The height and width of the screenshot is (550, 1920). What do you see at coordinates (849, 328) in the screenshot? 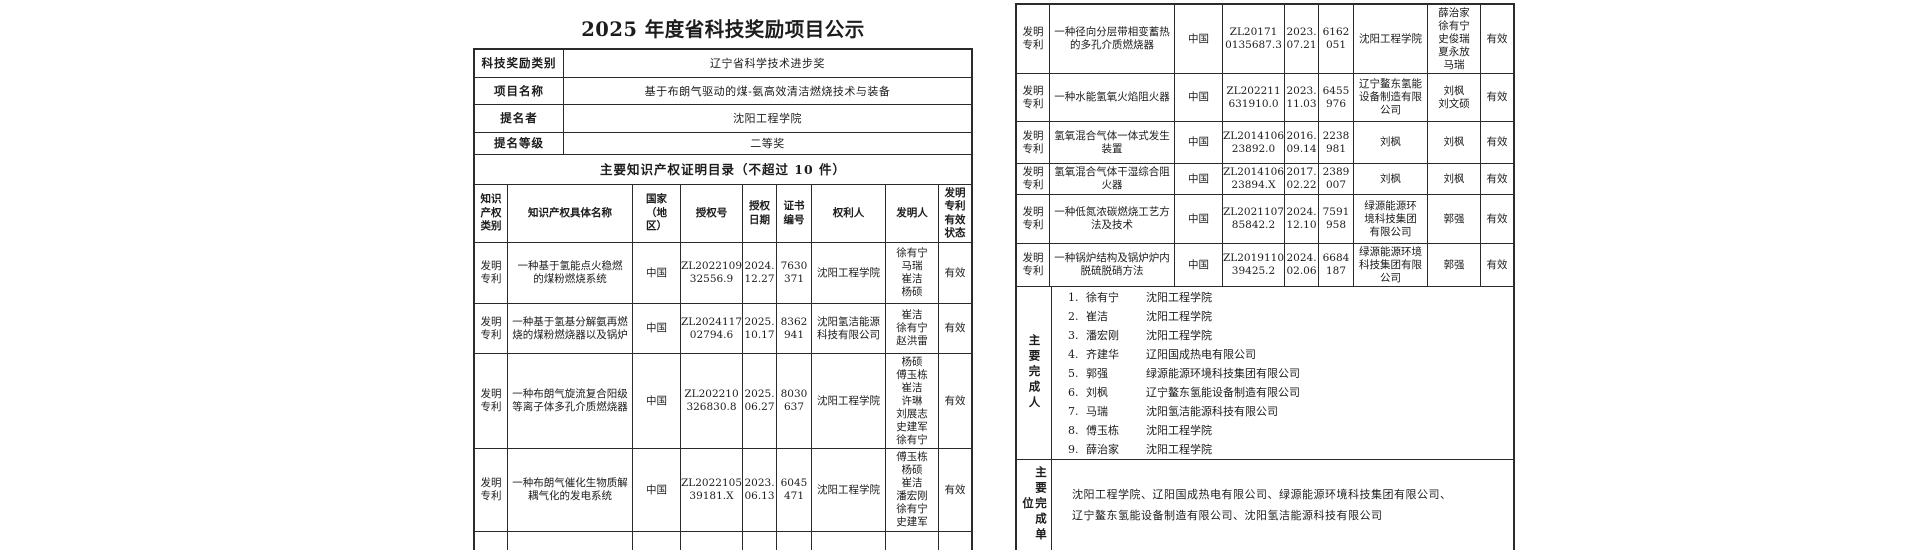
I see `cell-owner: 沈阳氢洁能源 科技有限公司` at bounding box center [849, 328].